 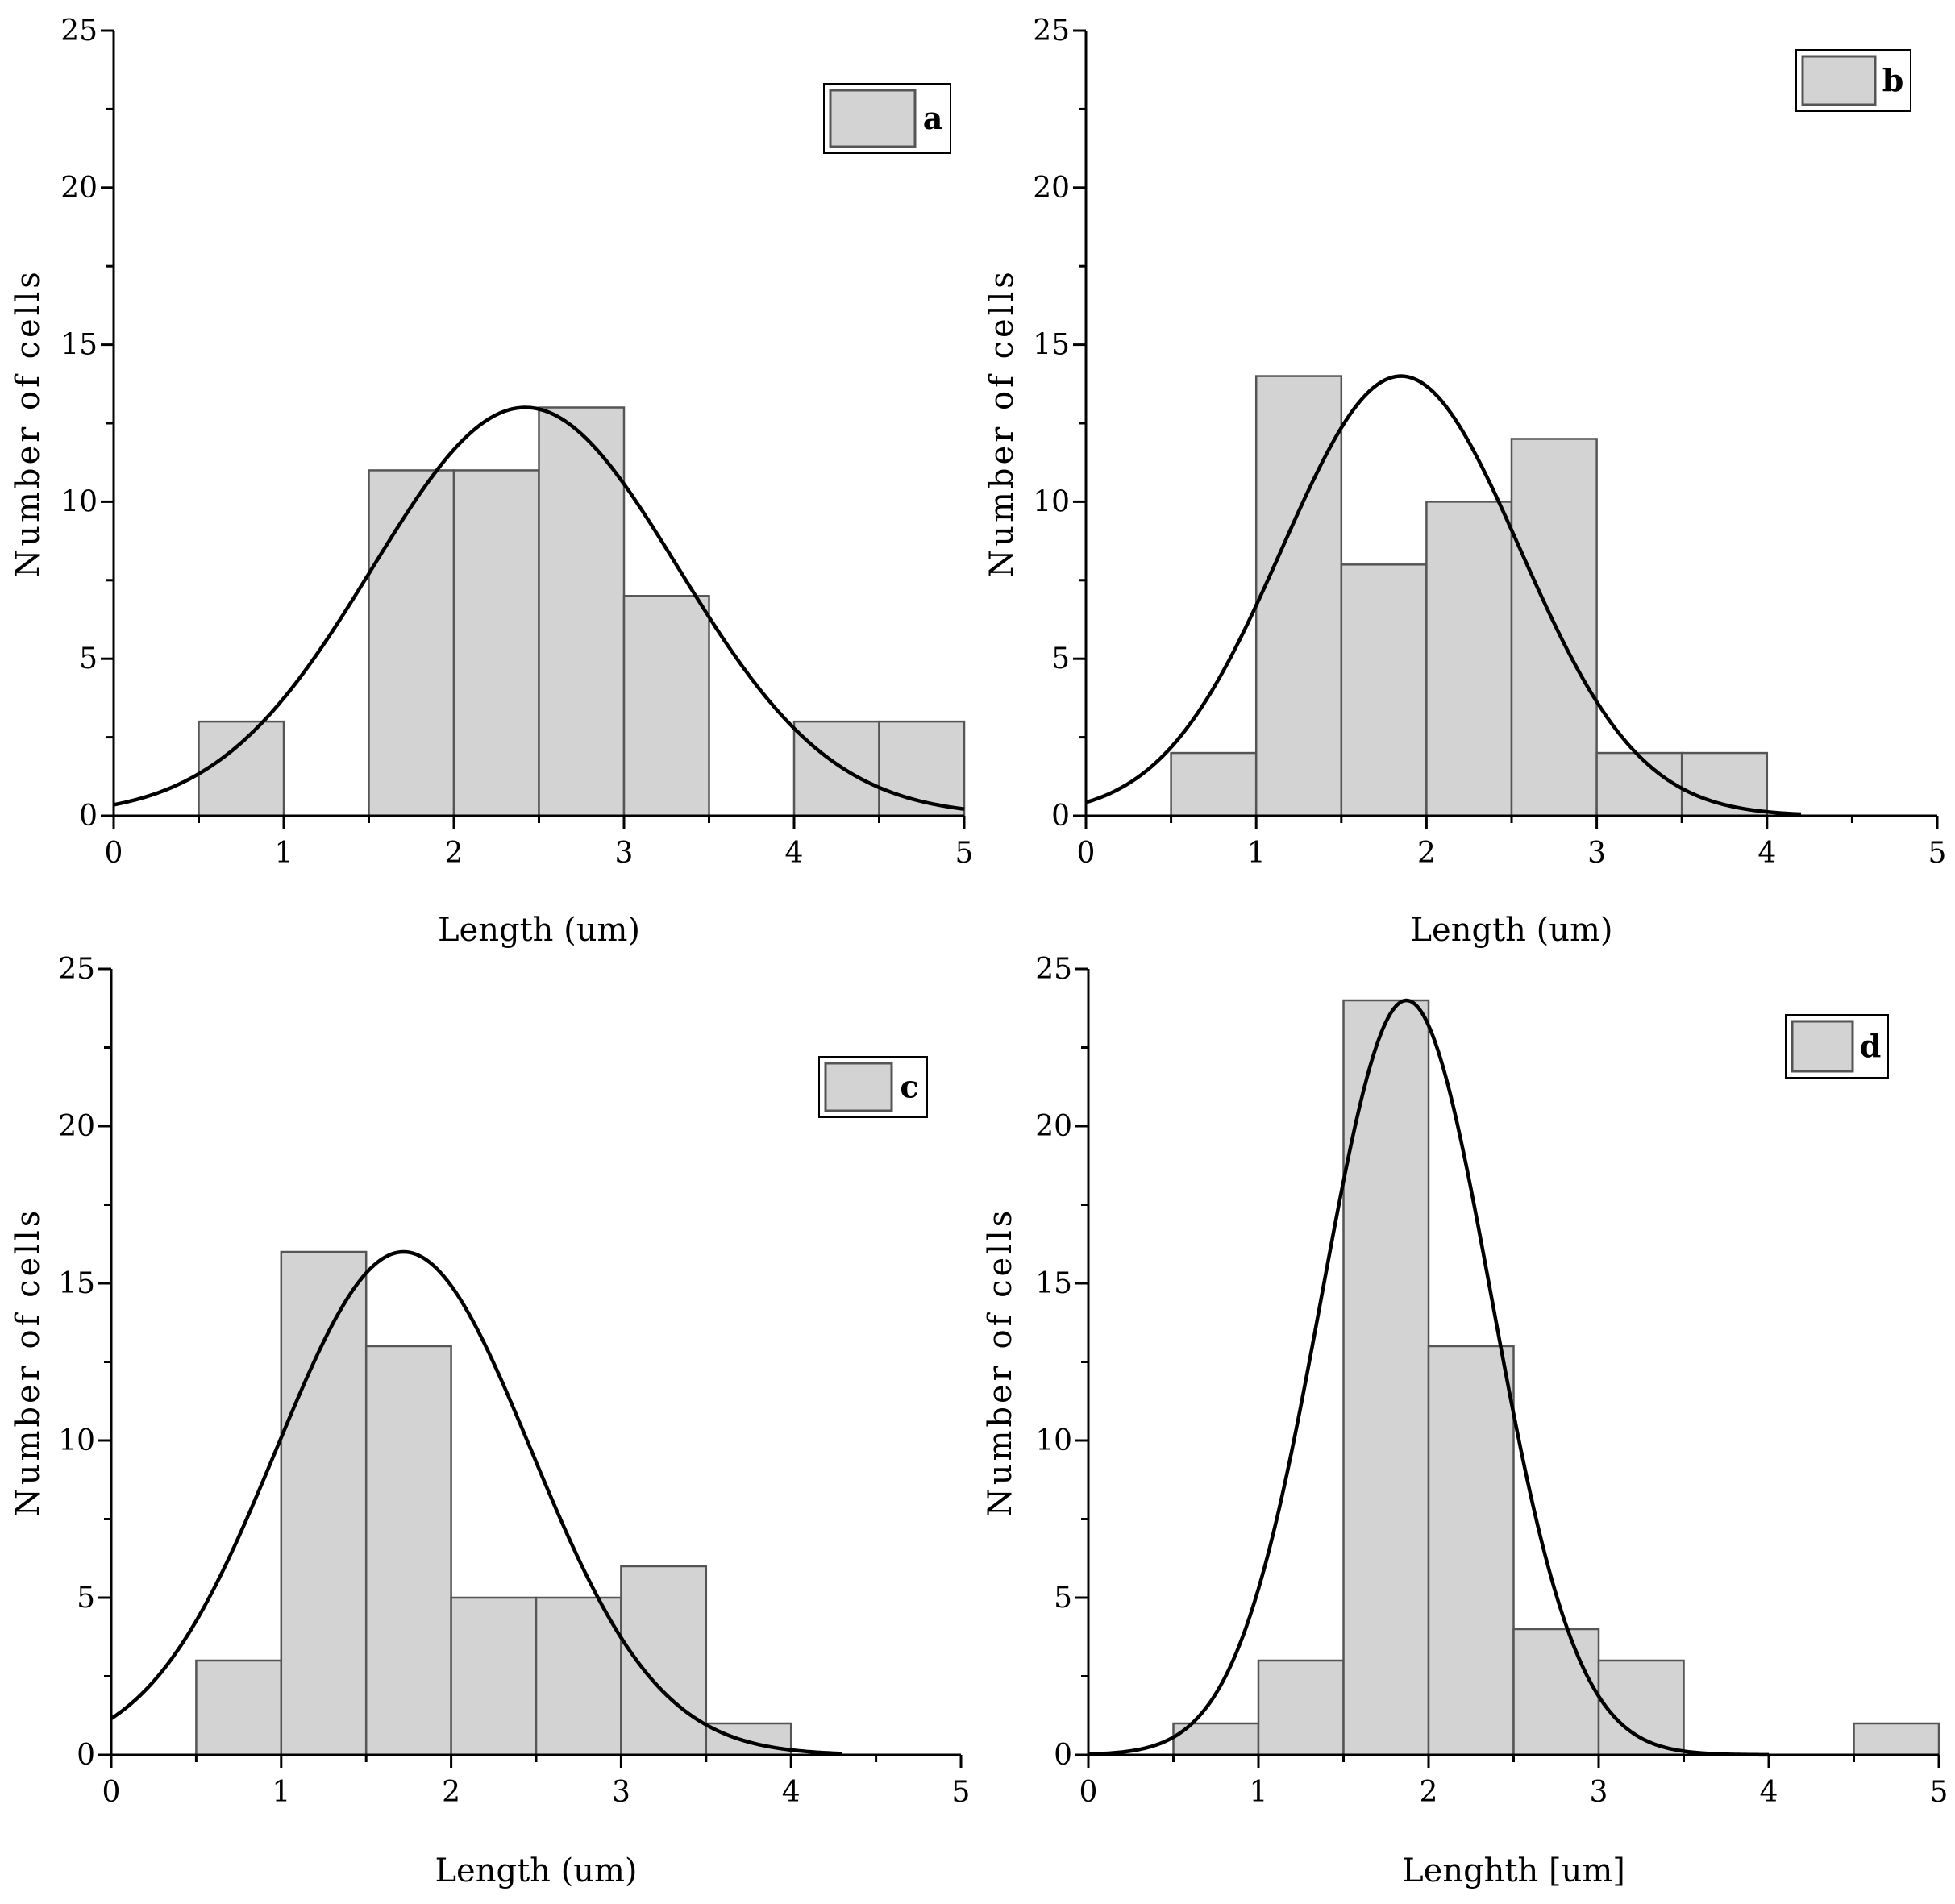 I want to click on legend: a, so click(x=887, y=118).